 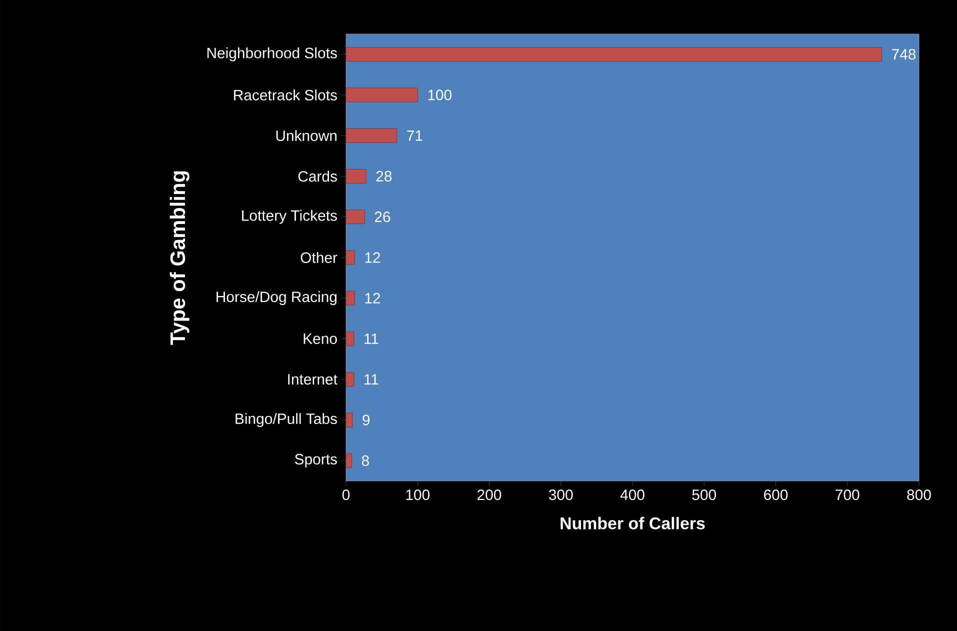 What do you see at coordinates (414, 135) in the screenshot?
I see `data-label: 71` at bounding box center [414, 135].